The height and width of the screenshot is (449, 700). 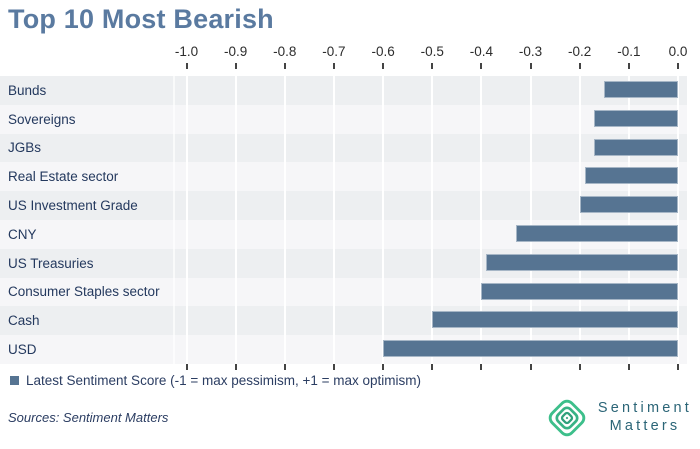 What do you see at coordinates (644, 408) in the screenshot?
I see `brand-line-1: Sentiment` at bounding box center [644, 408].